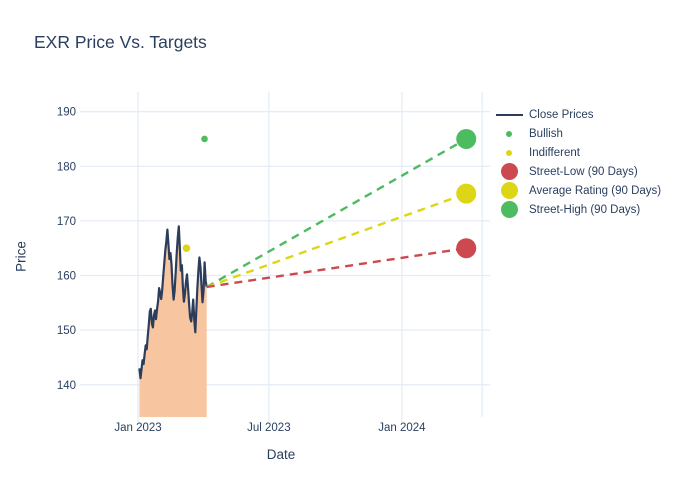 This screenshot has width=700, height=500. What do you see at coordinates (120, 42) in the screenshot?
I see `chart-title: EXR Price Vs. Targets` at bounding box center [120, 42].